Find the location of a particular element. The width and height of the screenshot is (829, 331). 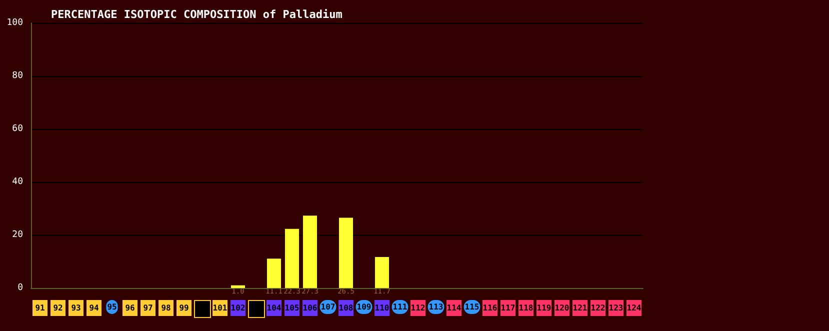

x-tick-label: 115 is located at coordinates (472, 307).